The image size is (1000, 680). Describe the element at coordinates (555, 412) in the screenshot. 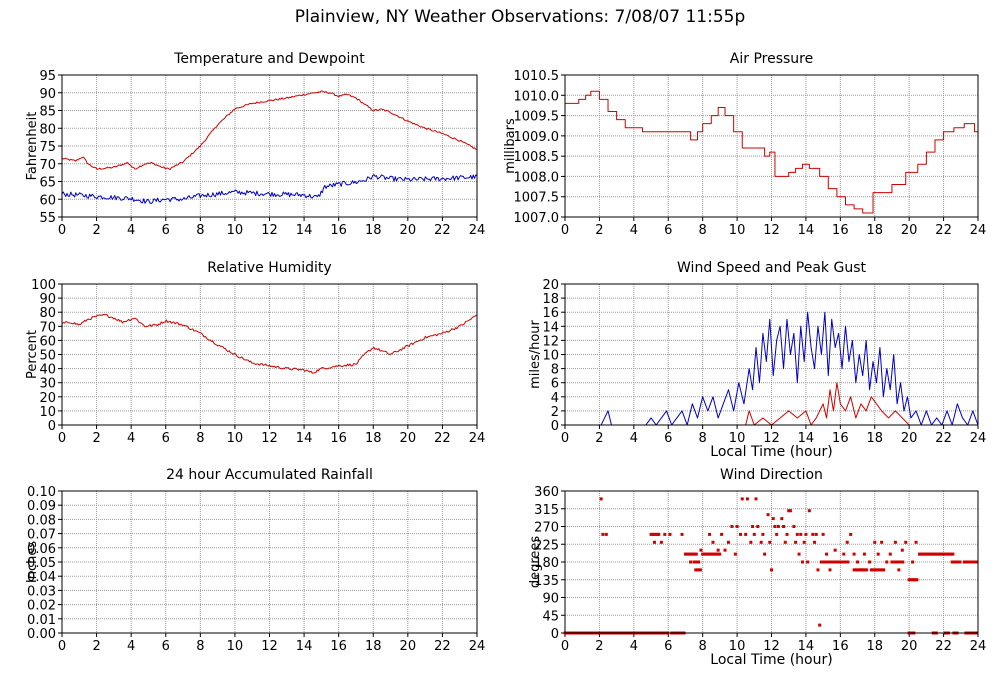

I see `y-tick-label: 2` at that location.